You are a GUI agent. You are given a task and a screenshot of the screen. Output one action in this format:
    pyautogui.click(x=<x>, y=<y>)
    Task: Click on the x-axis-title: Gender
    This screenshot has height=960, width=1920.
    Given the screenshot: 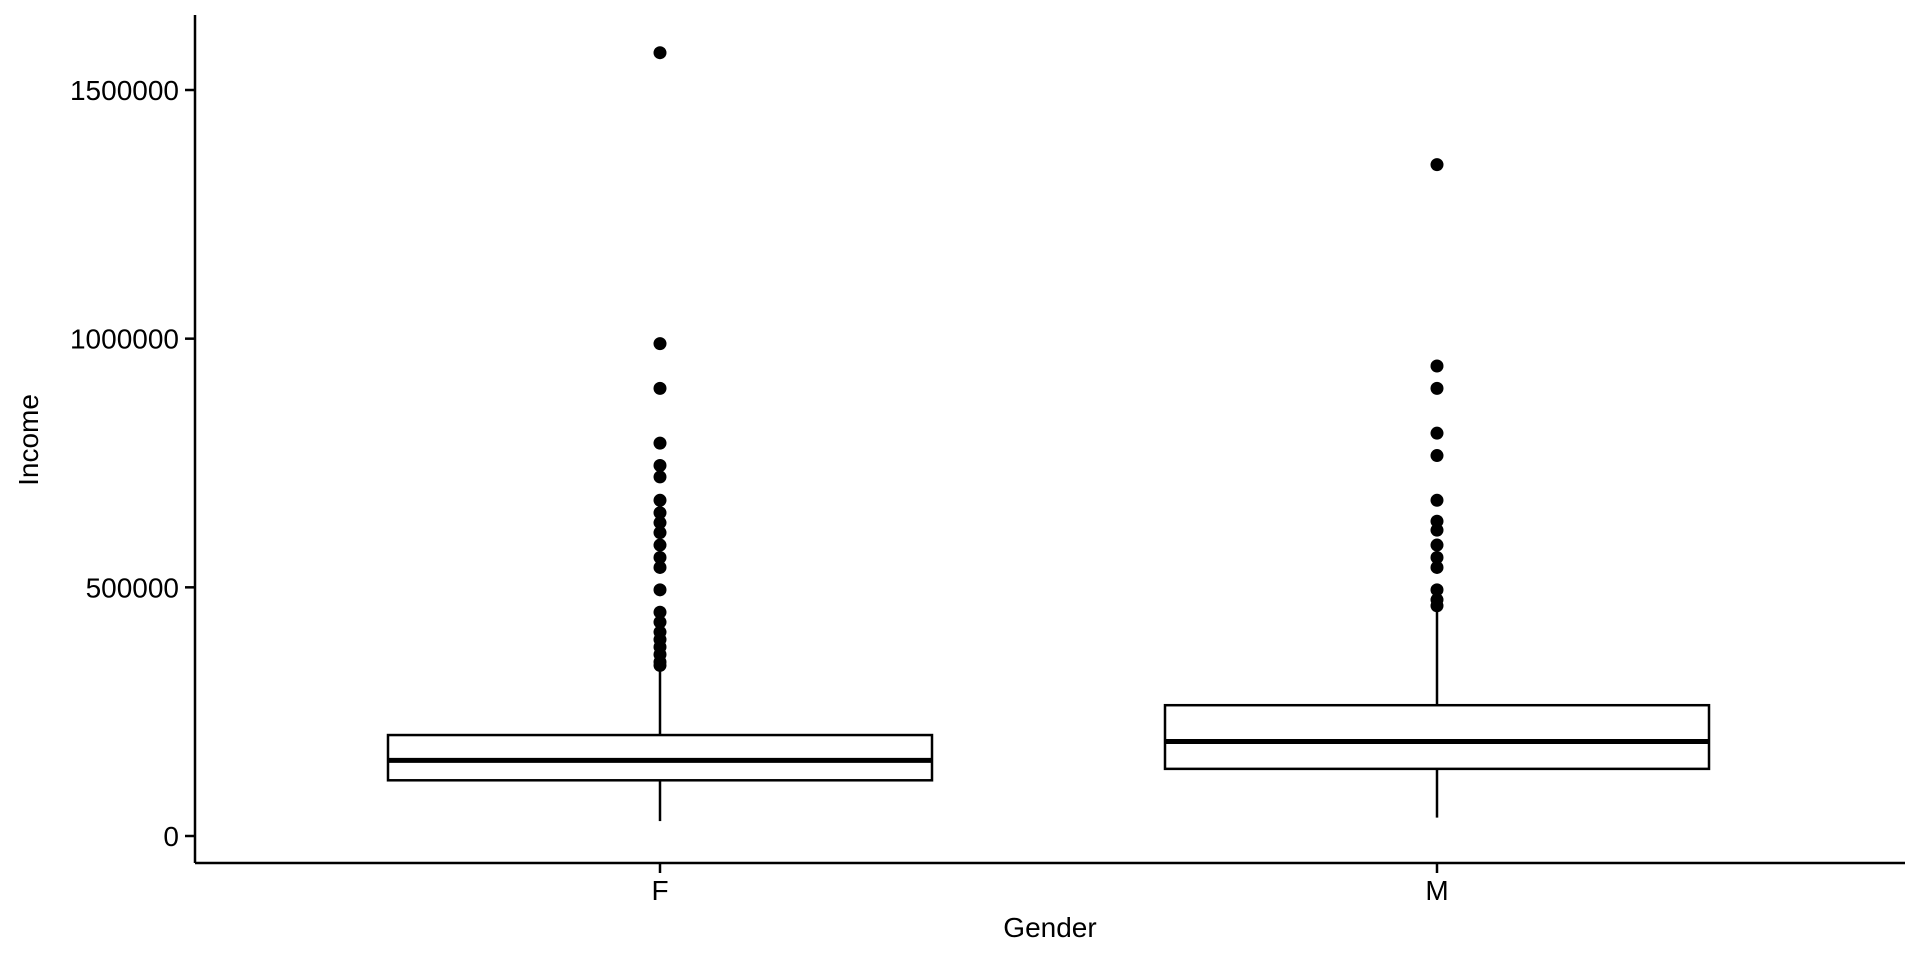 What is the action you would take?
    pyautogui.click(x=1049, y=927)
    